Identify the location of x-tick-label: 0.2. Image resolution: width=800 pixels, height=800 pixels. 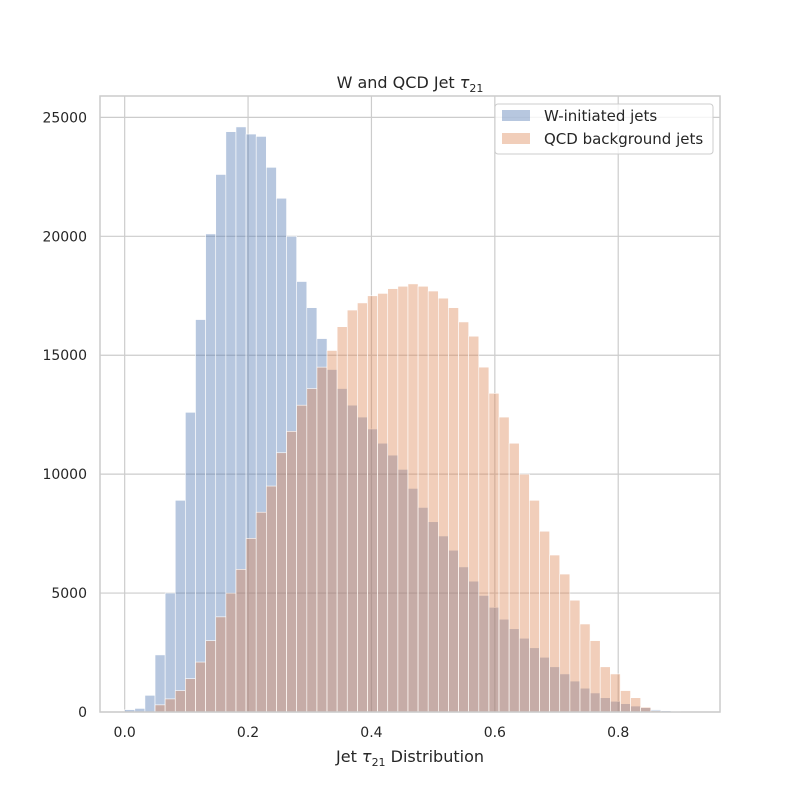
(248, 733).